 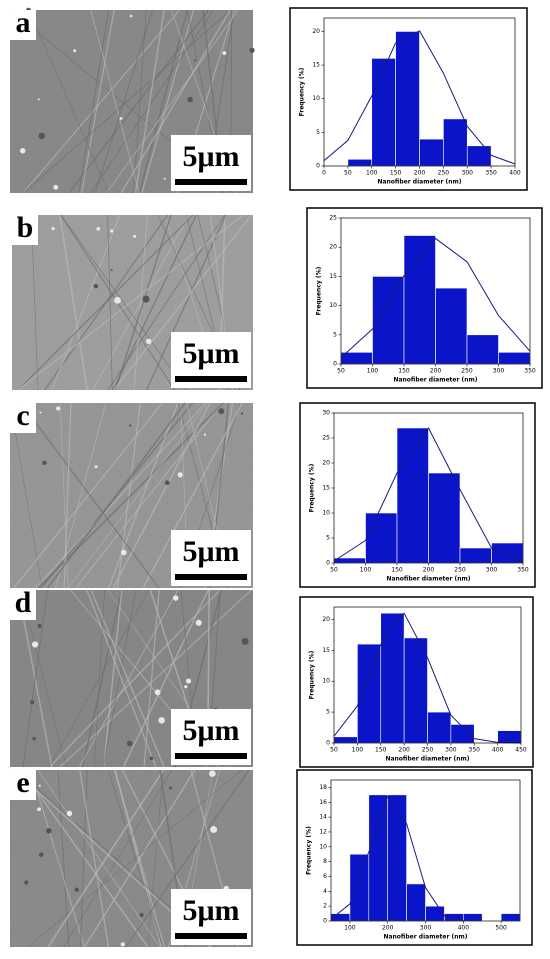 I want to click on x-tick-label: 250, so click(x=428, y=750).